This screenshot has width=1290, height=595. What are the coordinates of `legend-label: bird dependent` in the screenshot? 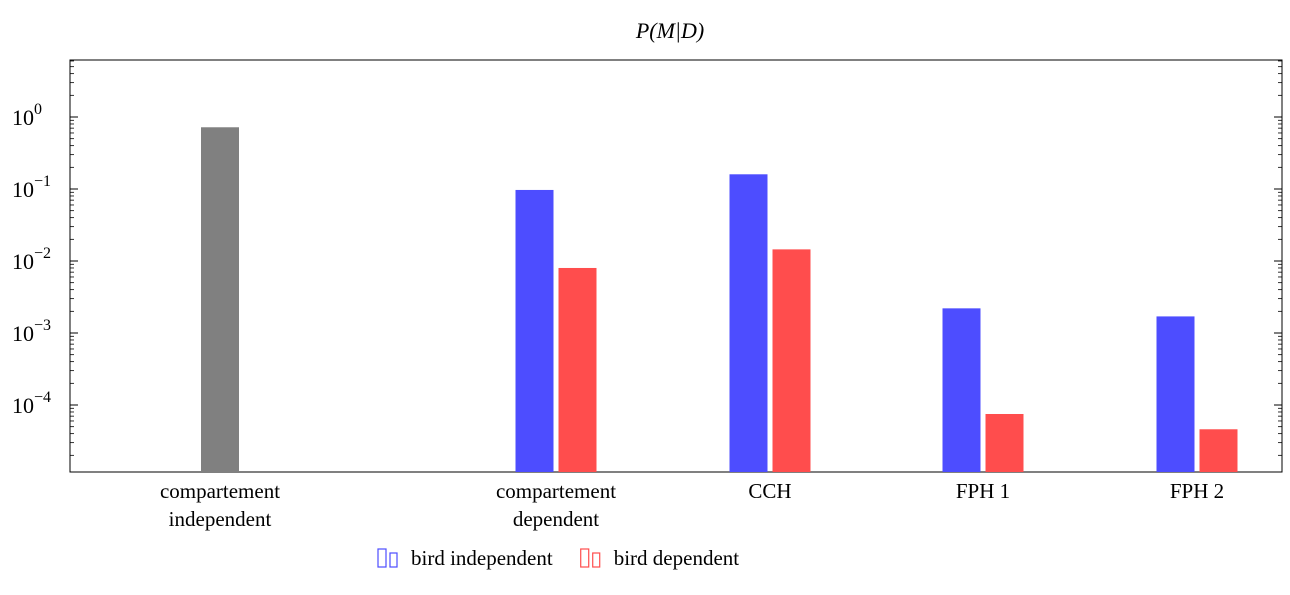 It's located at (677, 558).